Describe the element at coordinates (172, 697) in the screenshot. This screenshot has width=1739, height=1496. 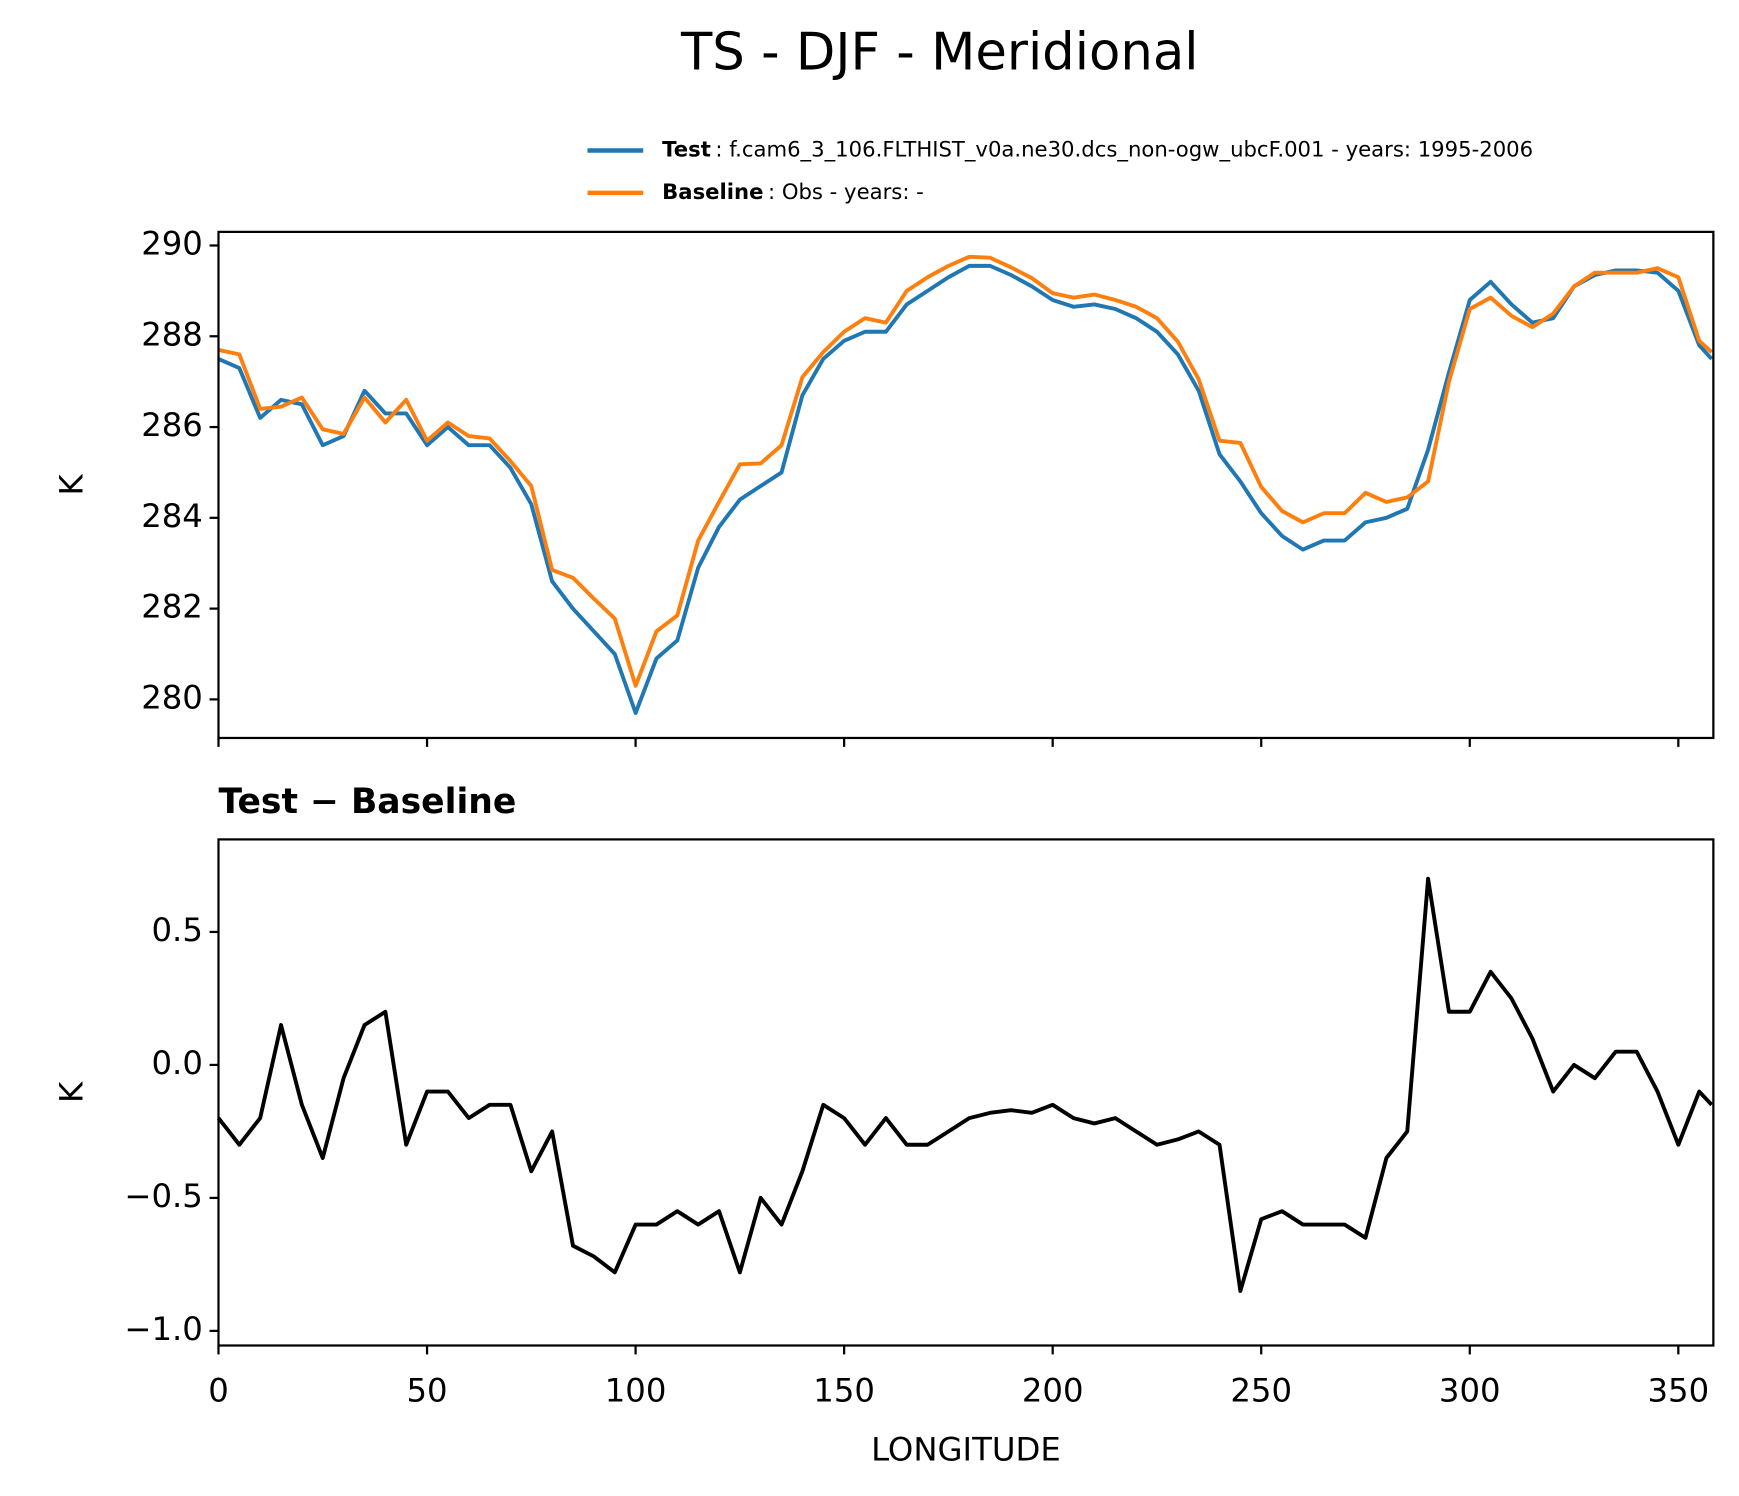
I see `y-tick-label: 280` at that location.